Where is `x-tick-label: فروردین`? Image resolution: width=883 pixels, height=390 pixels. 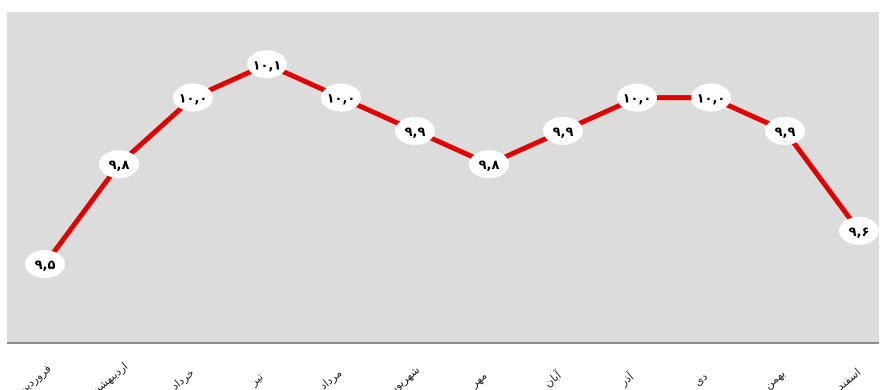 x-tick-label: فروردین is located at coordinates (35, 376).